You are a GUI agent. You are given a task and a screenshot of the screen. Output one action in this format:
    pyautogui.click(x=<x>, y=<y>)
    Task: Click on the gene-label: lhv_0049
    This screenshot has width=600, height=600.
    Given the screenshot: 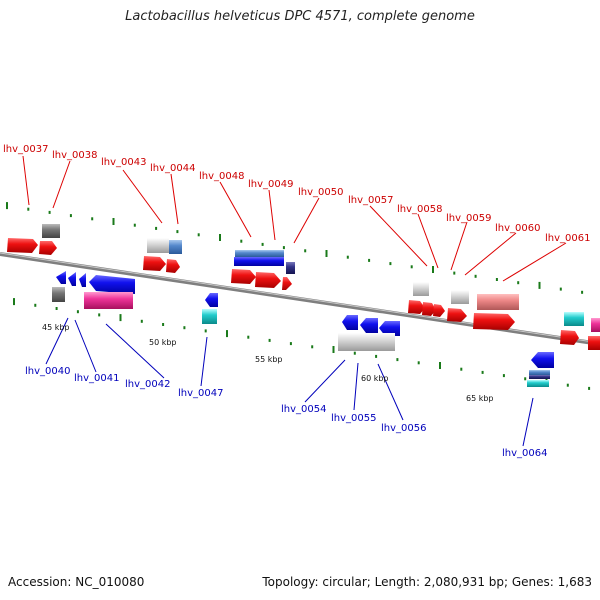 What is the action you would take?
    pyautogui.click(x=270, y=184)
    